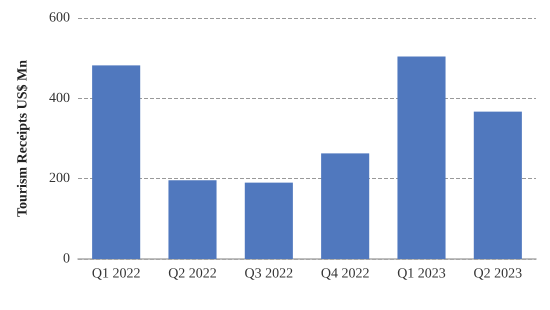  I want to click on y-tick-label: 400, so click(59, 98).